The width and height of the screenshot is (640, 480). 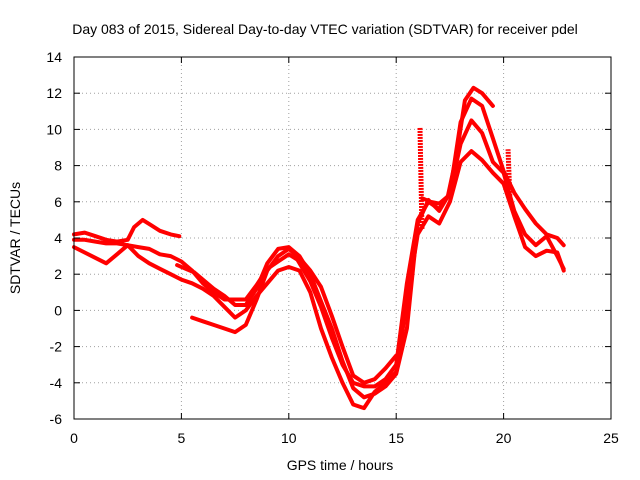 I want to click on series-line-f, so click(x=457, y=145).